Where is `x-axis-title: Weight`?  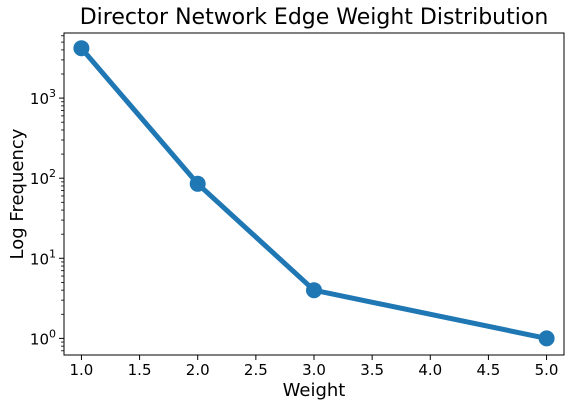 x-axis-title: Weight is located at coordinates (314, 390).